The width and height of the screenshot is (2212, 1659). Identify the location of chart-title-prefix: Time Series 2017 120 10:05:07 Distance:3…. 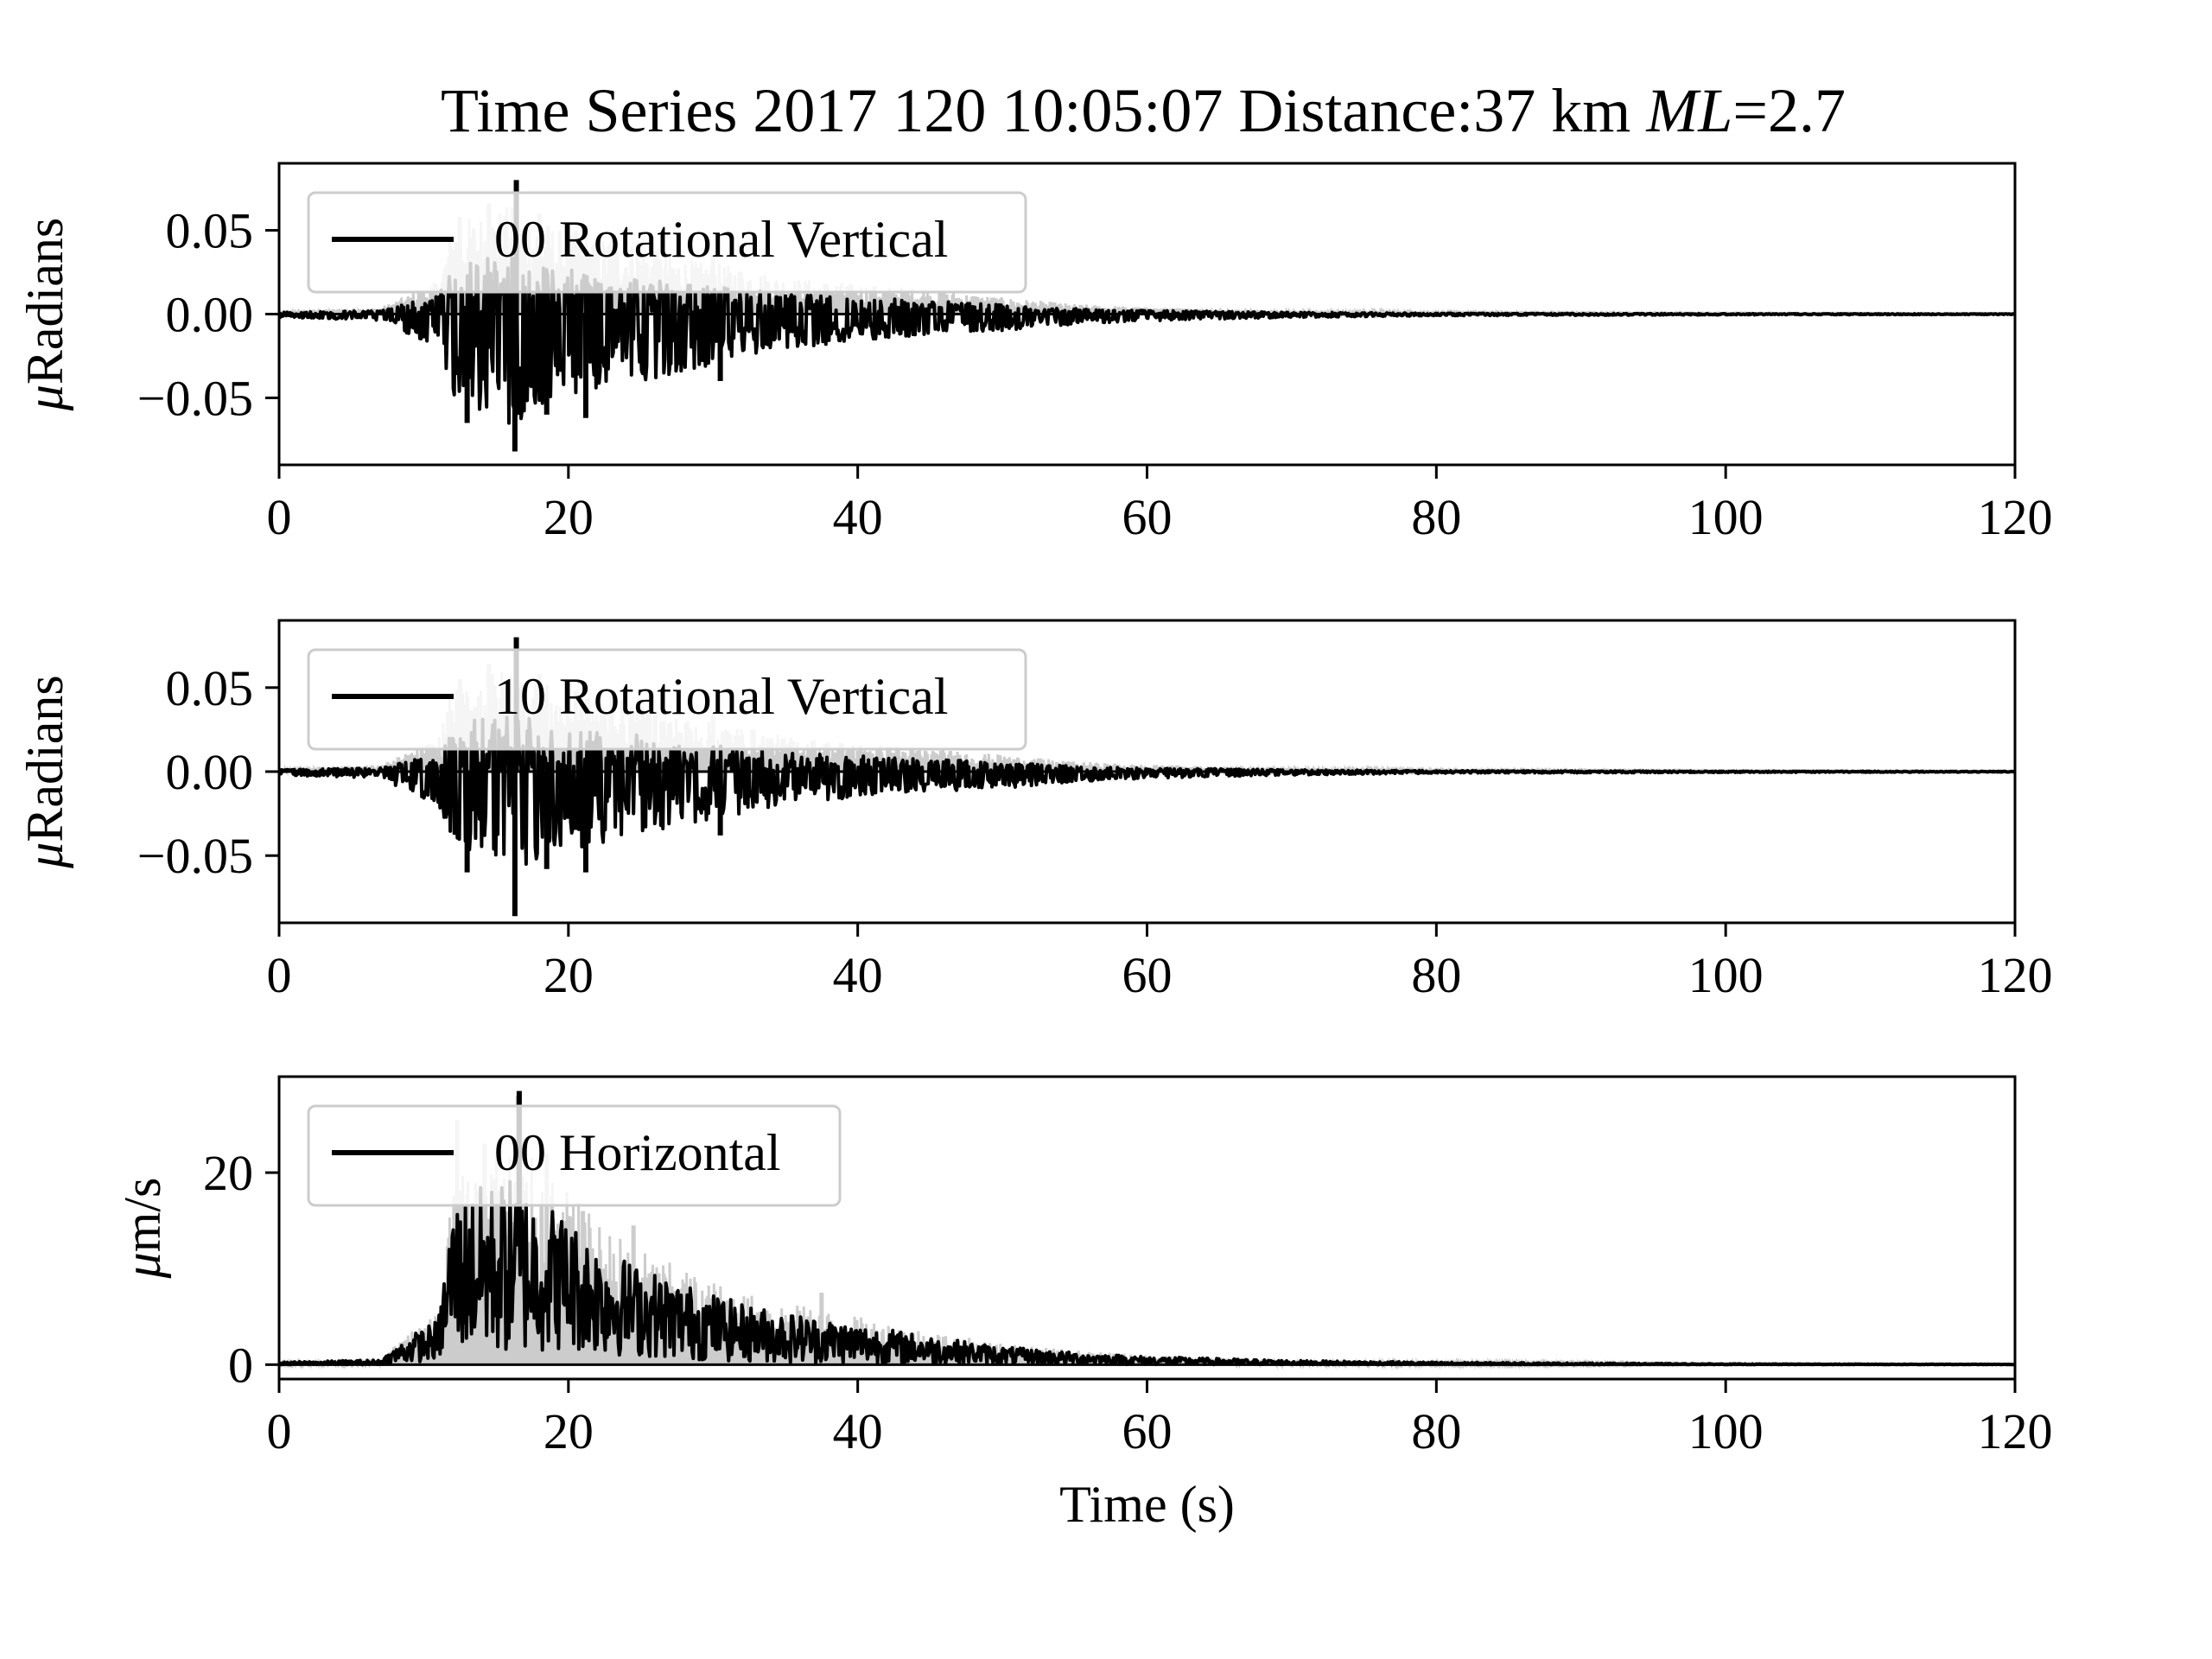
(1043, 110).